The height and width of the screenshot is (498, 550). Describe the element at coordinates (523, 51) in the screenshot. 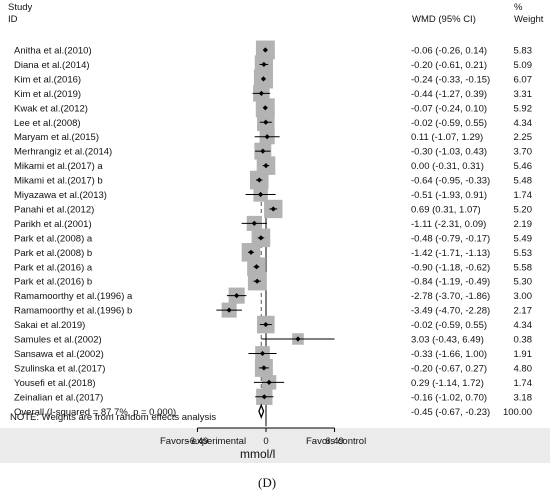

I see `weight-label: 5.83` at that location.